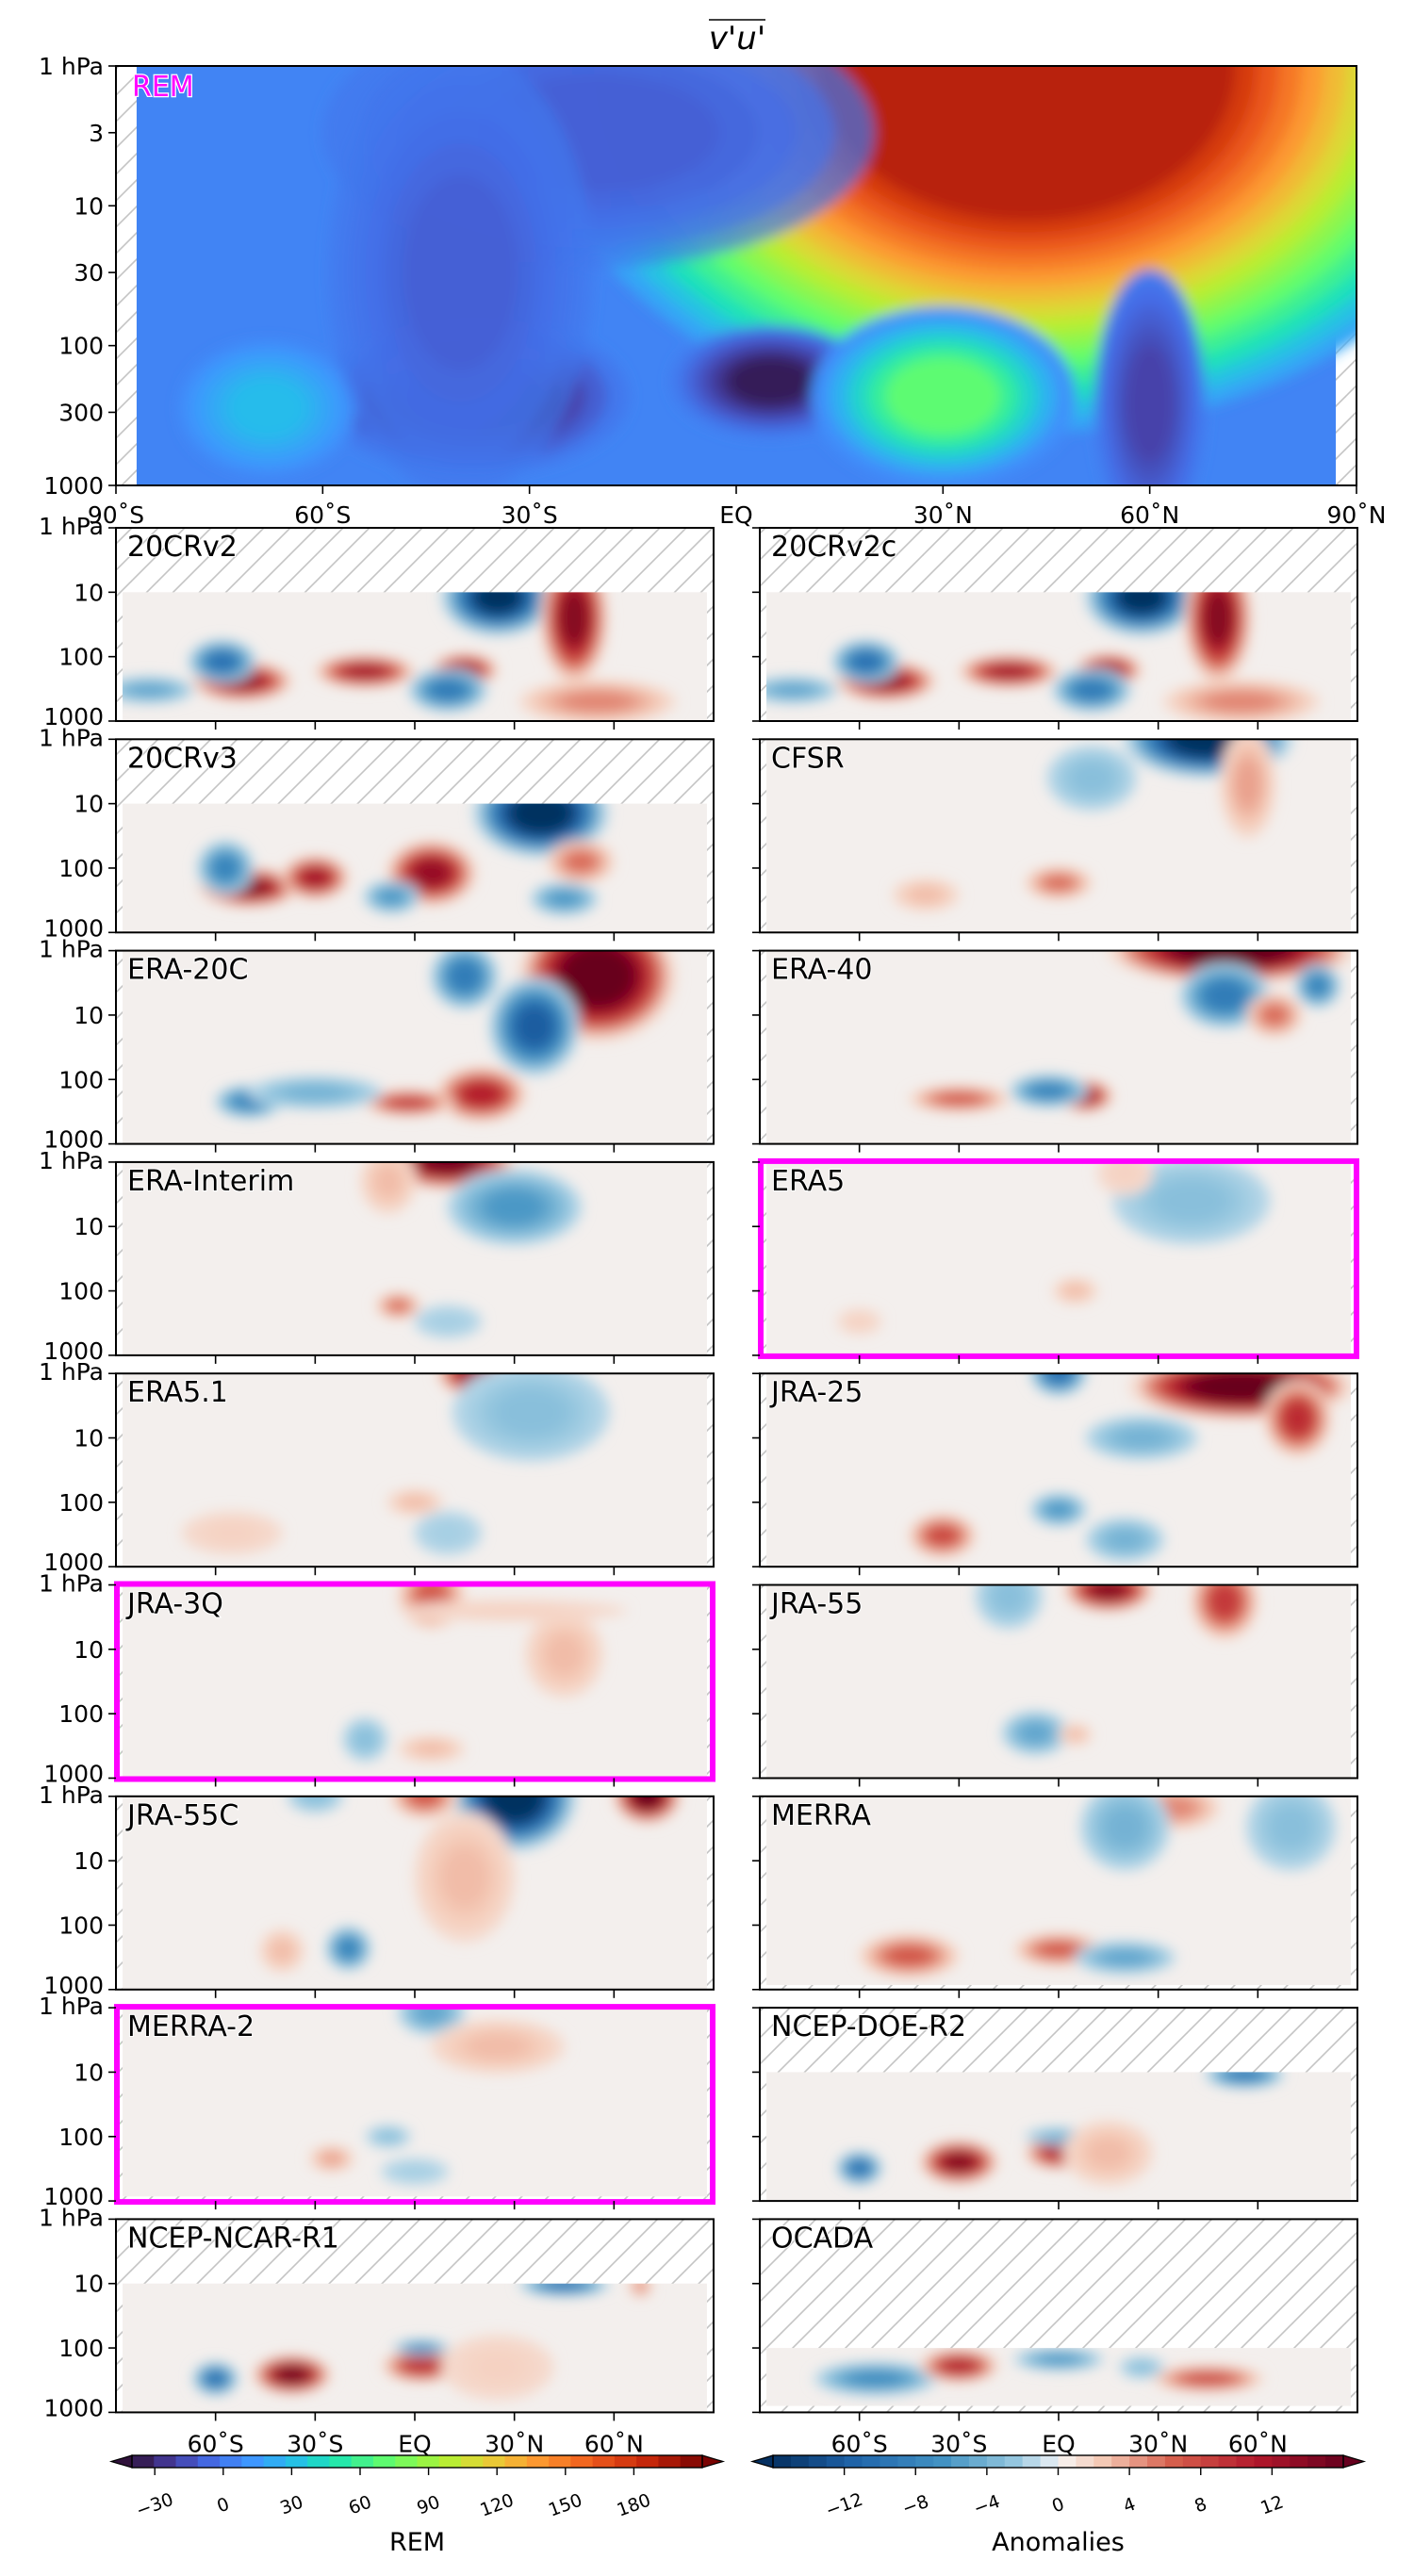 Image resolution: width=1414 pixels, height=2576 pixels. I want to click on panel-label: JRA-55C, so click(181, 1815).